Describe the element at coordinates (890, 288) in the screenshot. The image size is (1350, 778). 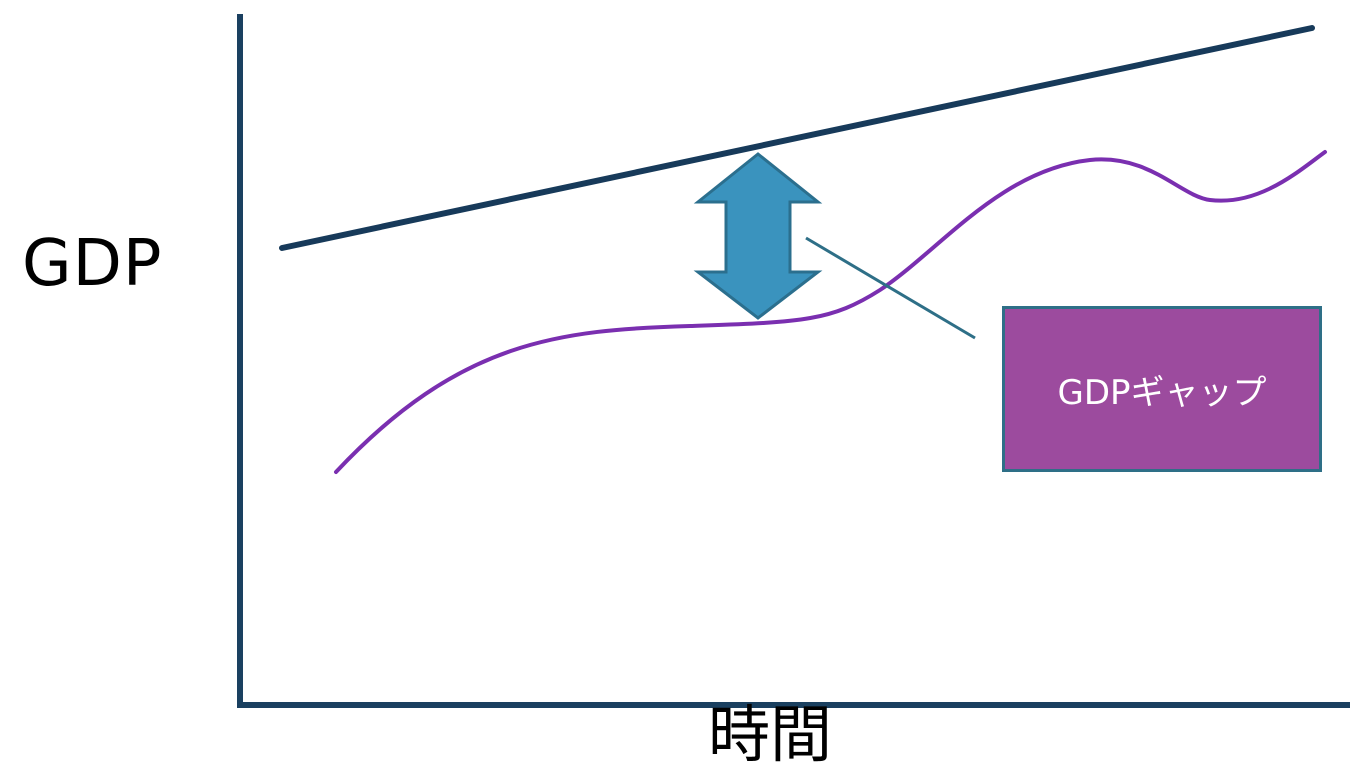
I see `callout-leader-line` at that location.